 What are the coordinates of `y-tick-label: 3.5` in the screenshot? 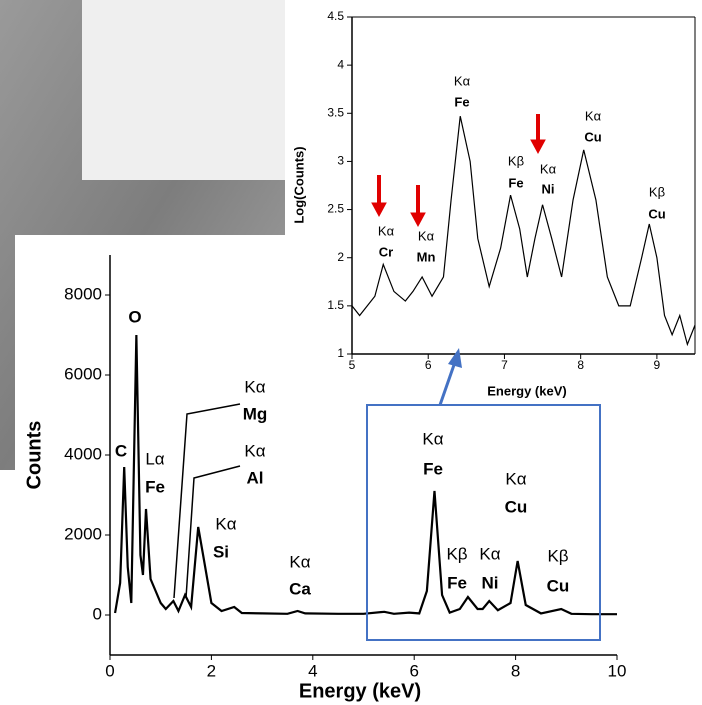 It's located at (335, 112).